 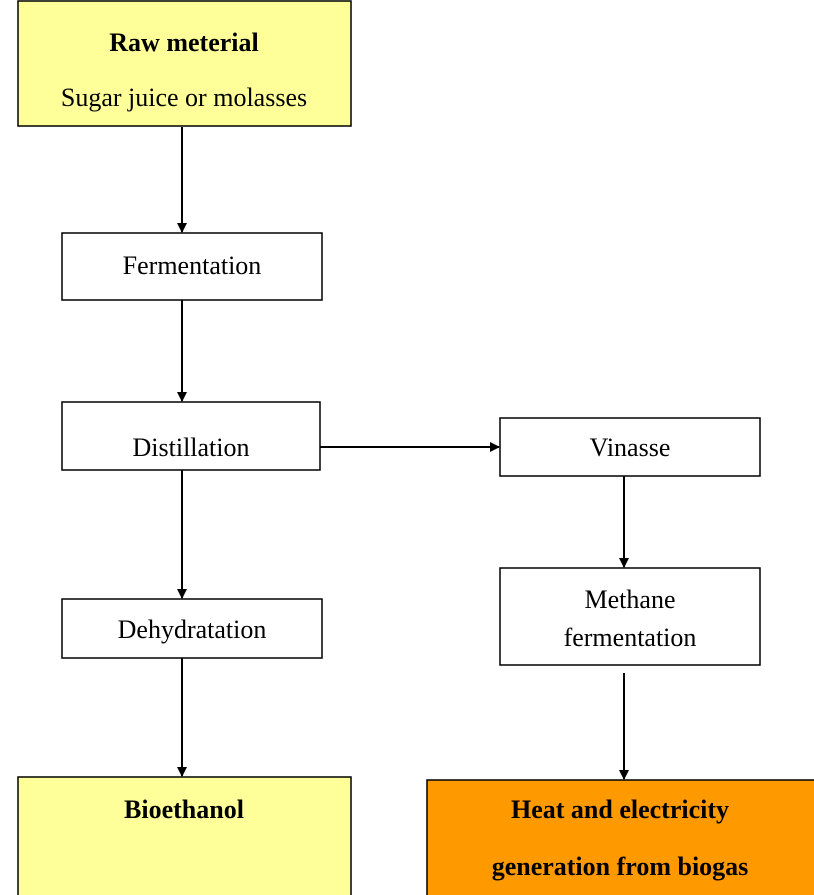 I want to click on bioethanol-box, so click(x=184, y=835).